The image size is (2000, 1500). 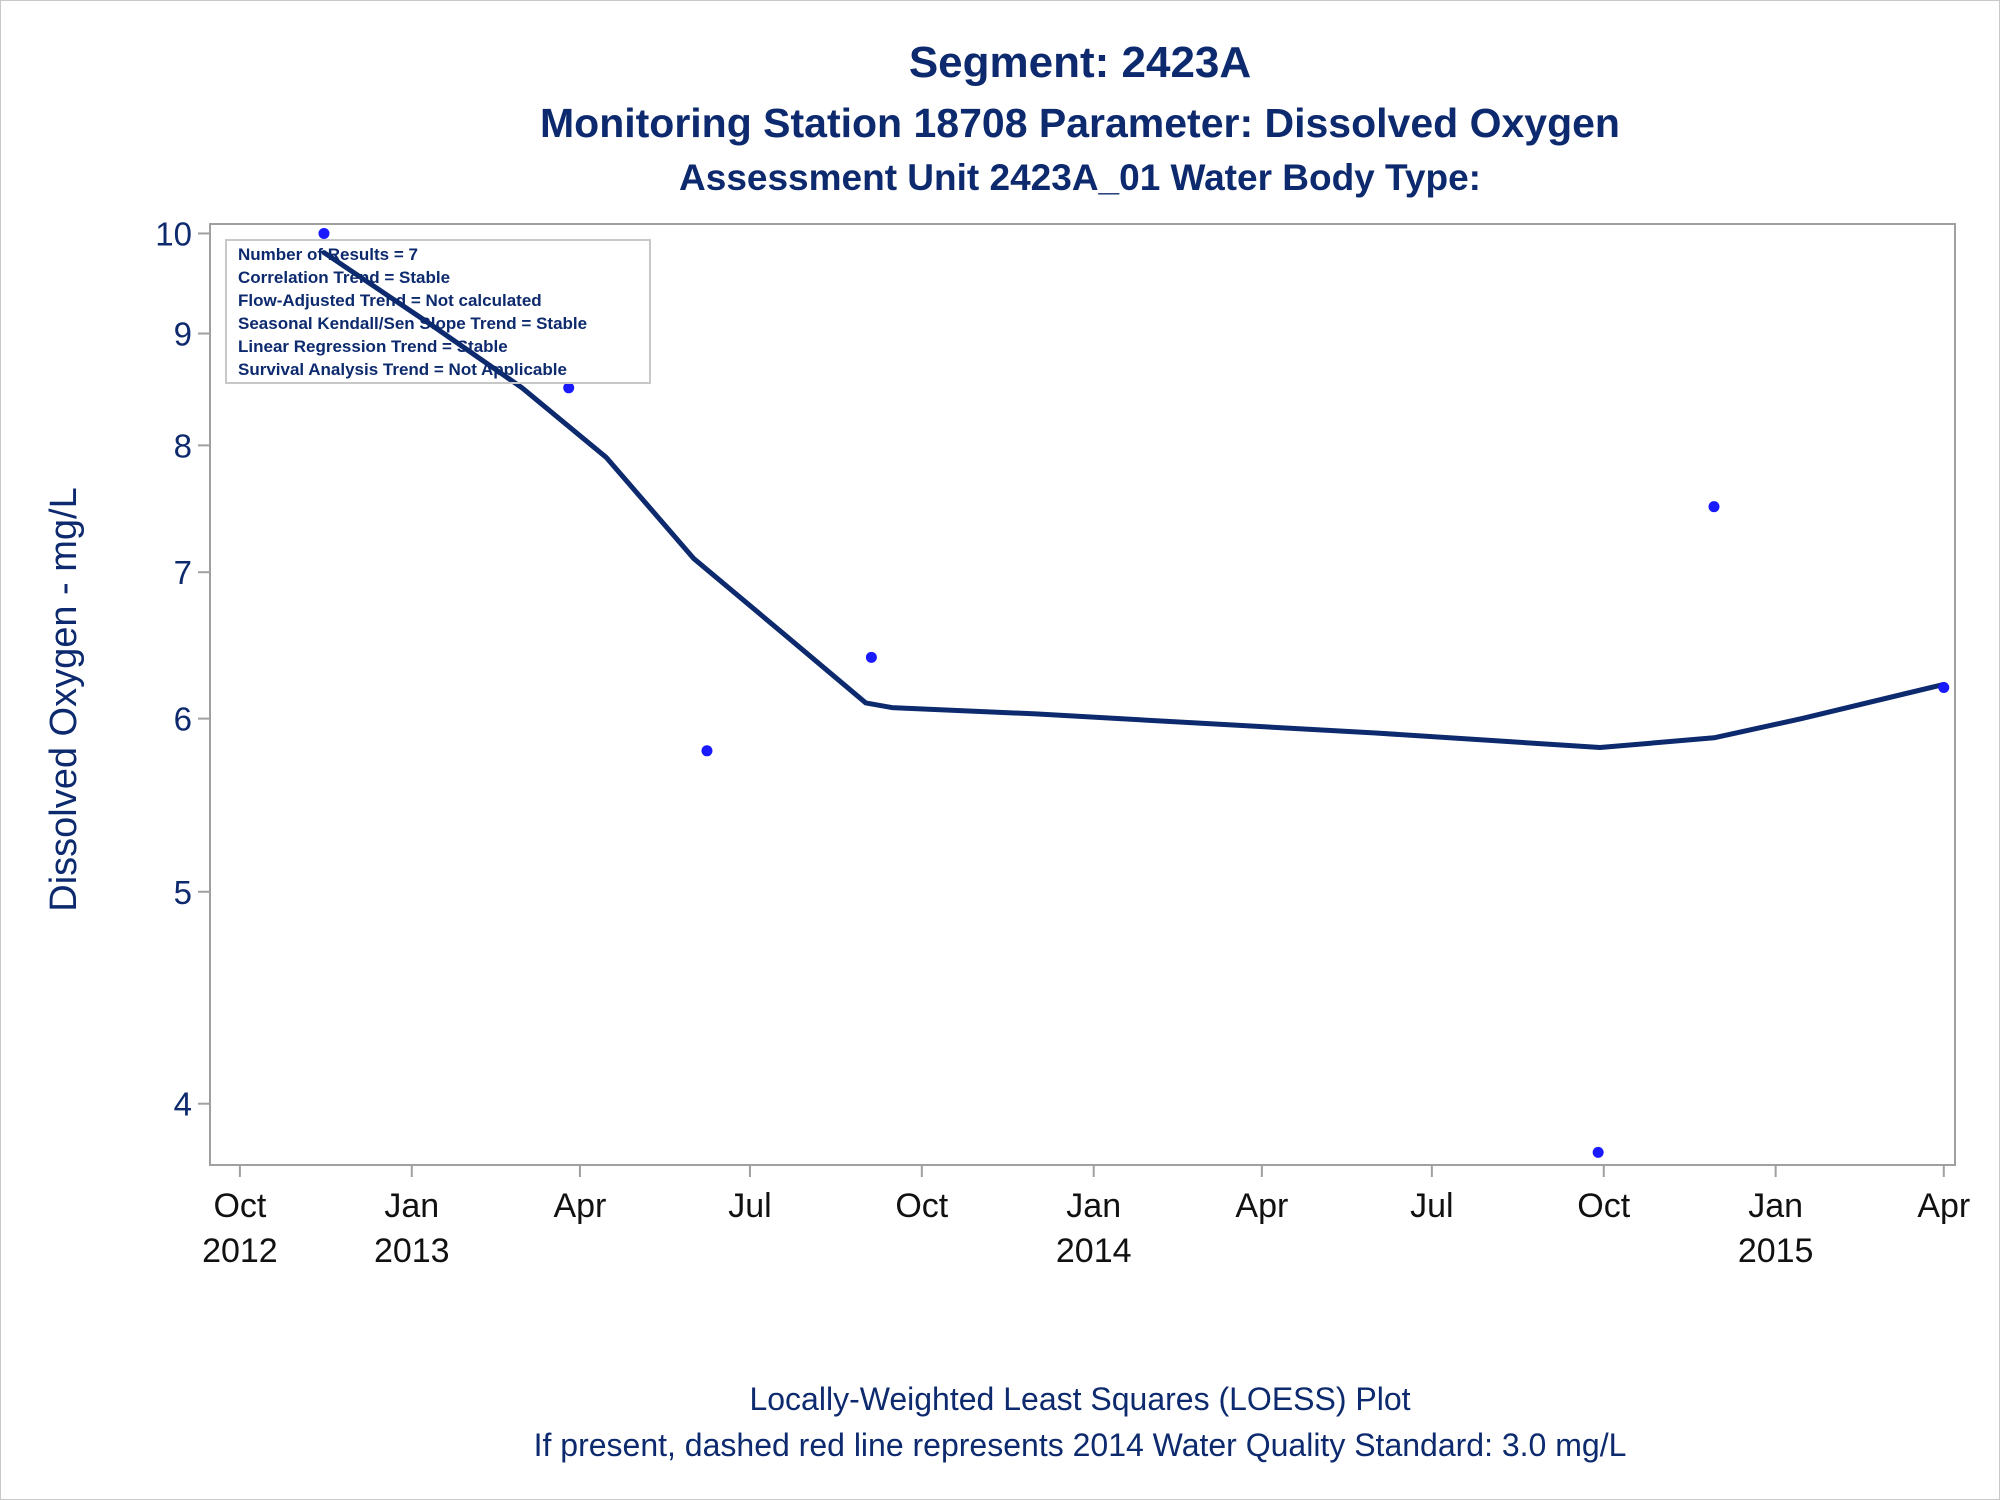 What do you see at coordinates (64, 699) in the screenshot?
I see `y-axis-label: Dissolved Oxygen - mg/L` at bounding box center [64, 699].